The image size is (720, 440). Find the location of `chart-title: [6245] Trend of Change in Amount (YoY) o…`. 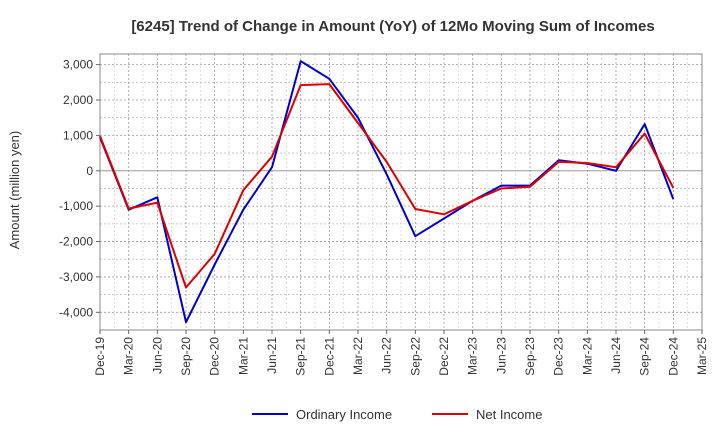

chart-title: [6245] Trend of Change in Amount (YoY) o… is located at coordinates (392, 26).